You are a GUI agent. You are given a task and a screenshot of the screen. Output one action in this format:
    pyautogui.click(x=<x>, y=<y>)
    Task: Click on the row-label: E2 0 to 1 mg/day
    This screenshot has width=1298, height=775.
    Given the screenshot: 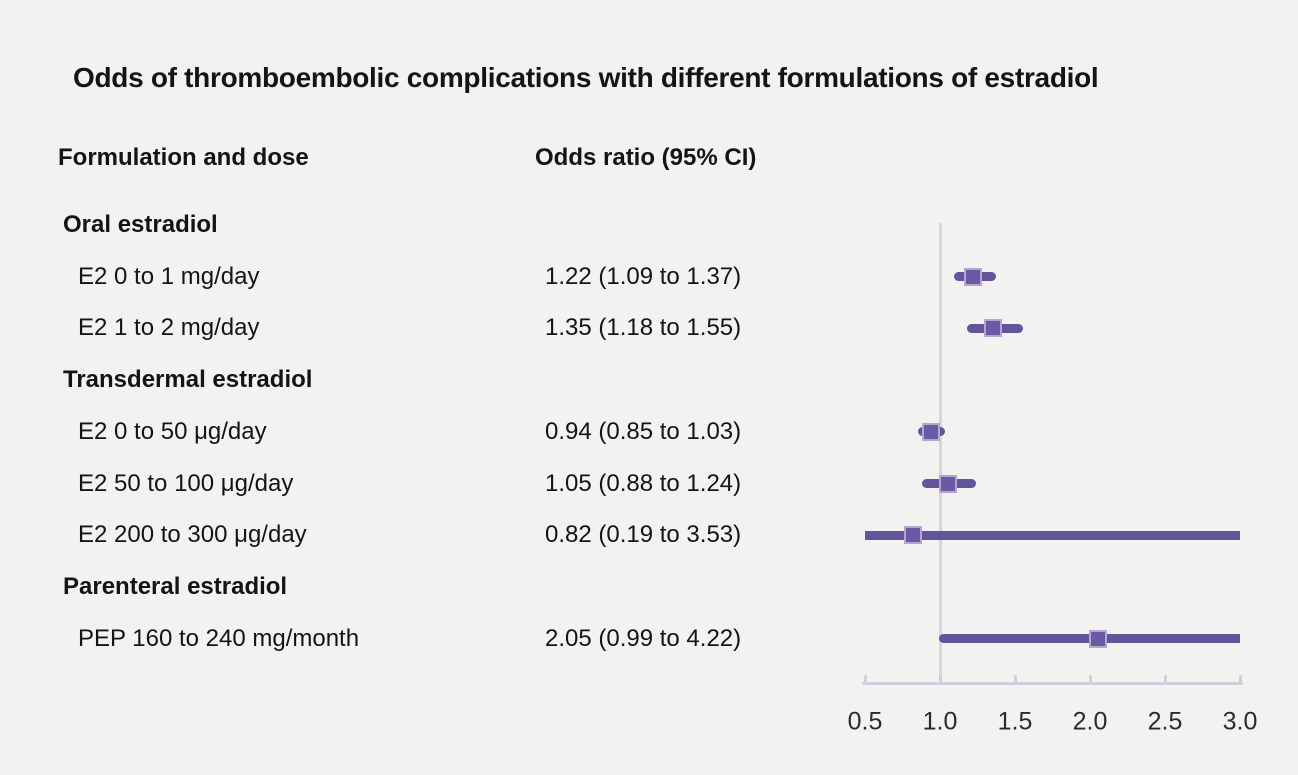 What is the action you would take?
    pyautogui.click(x=169, y=276)
    